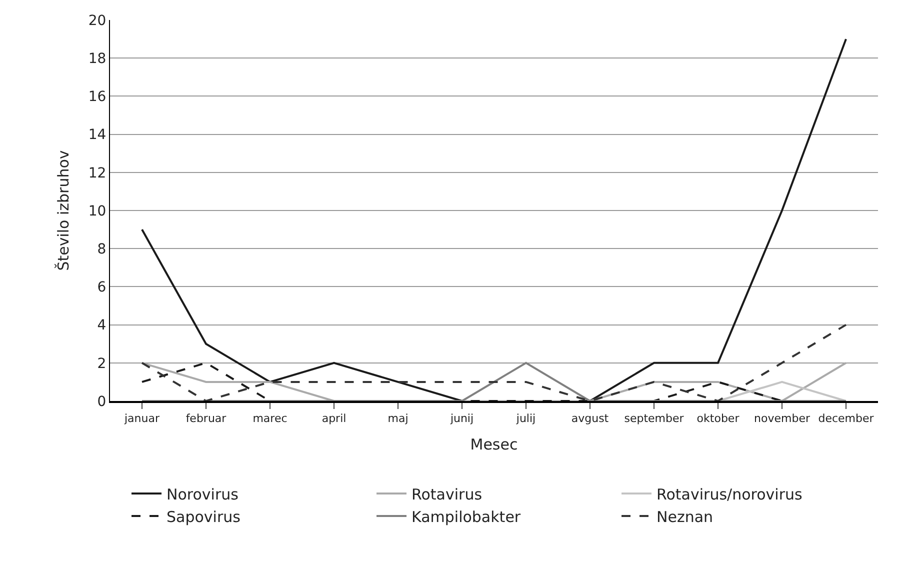  What do you see at coordinates (685, 517) in the screenshot?
I see `legend-label: Neznan` at bounding box center [685, 517].